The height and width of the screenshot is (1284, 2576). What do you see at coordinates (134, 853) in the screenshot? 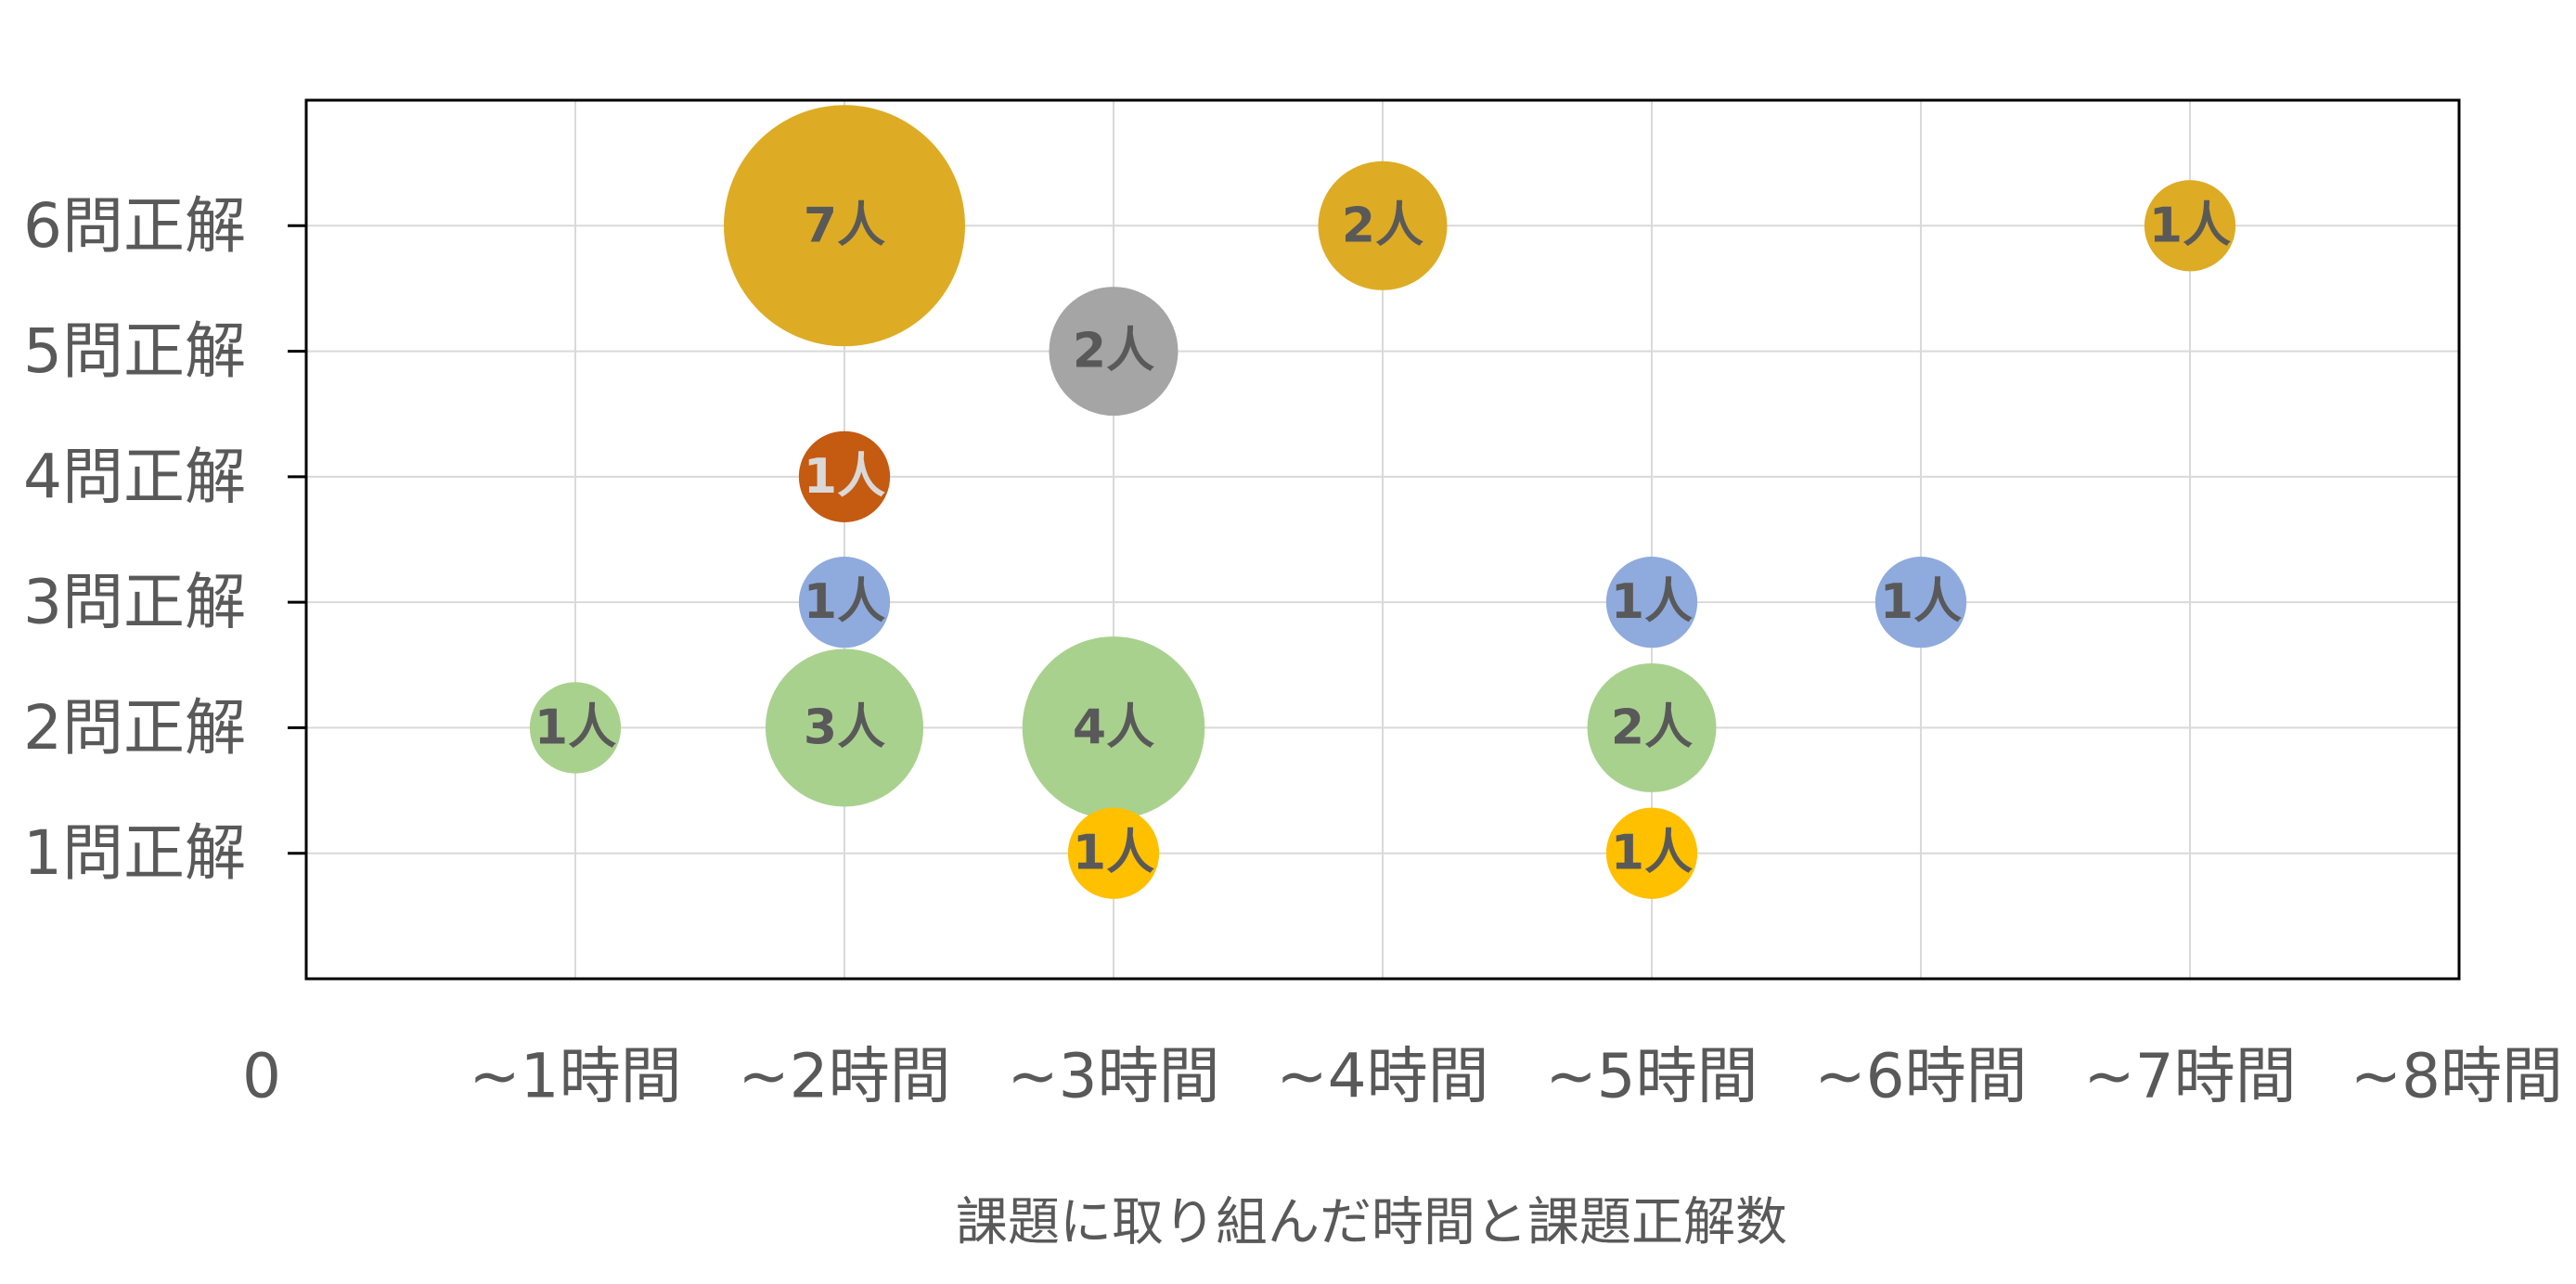
I see `y-tick-label: 1問正解` at bounding box center [134, 853].